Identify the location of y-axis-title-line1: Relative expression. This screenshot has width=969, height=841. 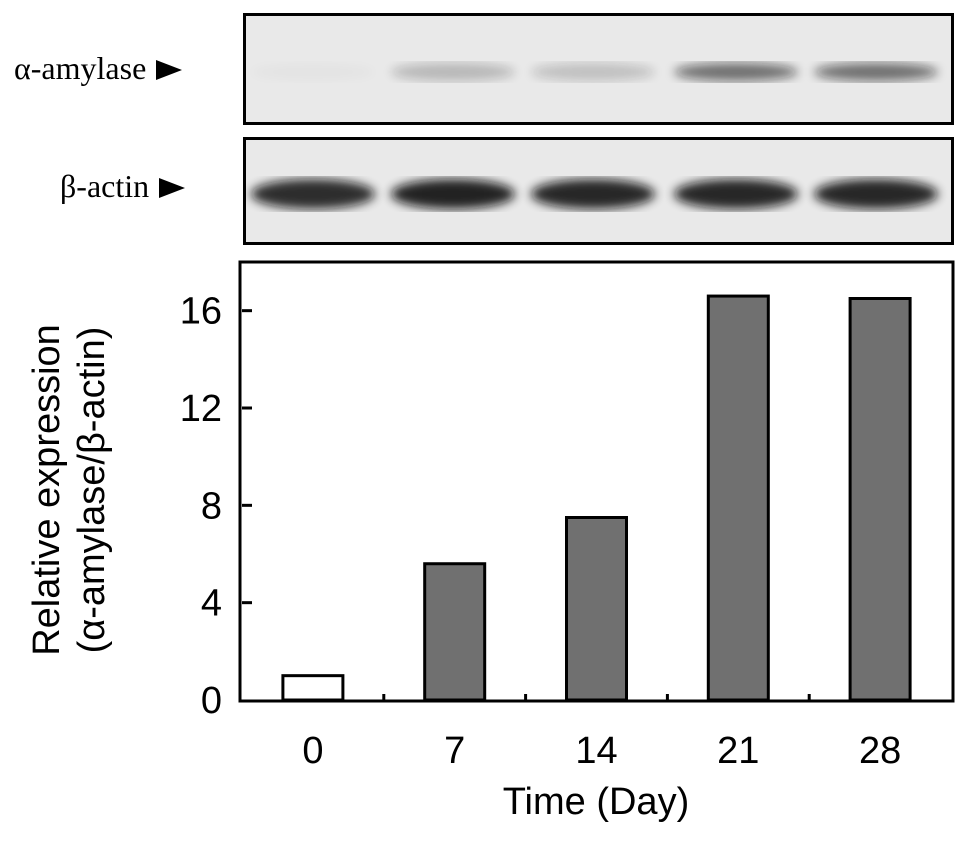
(47, 490).